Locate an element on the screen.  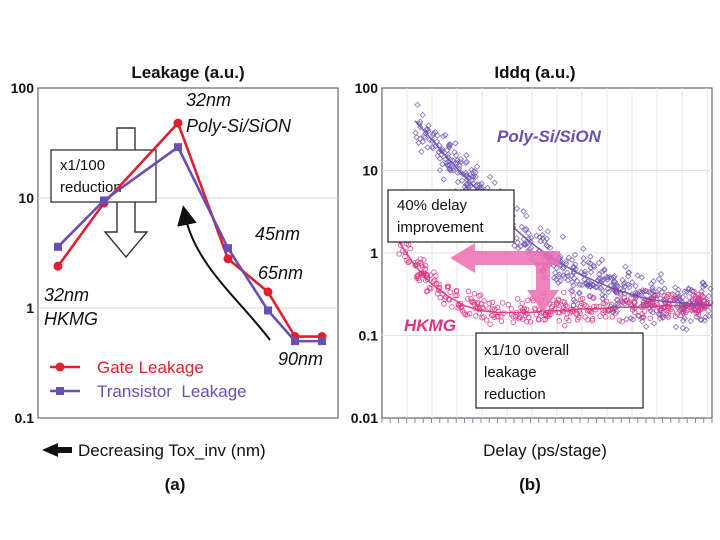
reduction-box-line1: x1/100 is located at coordinates (82, 165).